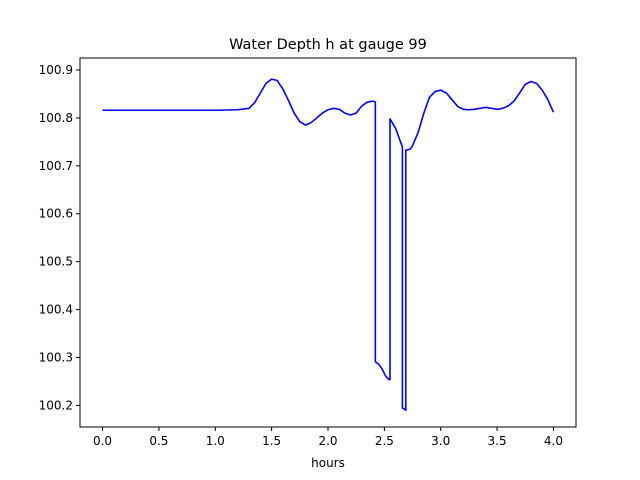 This screenshot has height=480, width=640. I want to click on y-tick-label: 100.6, so click(56, 214).